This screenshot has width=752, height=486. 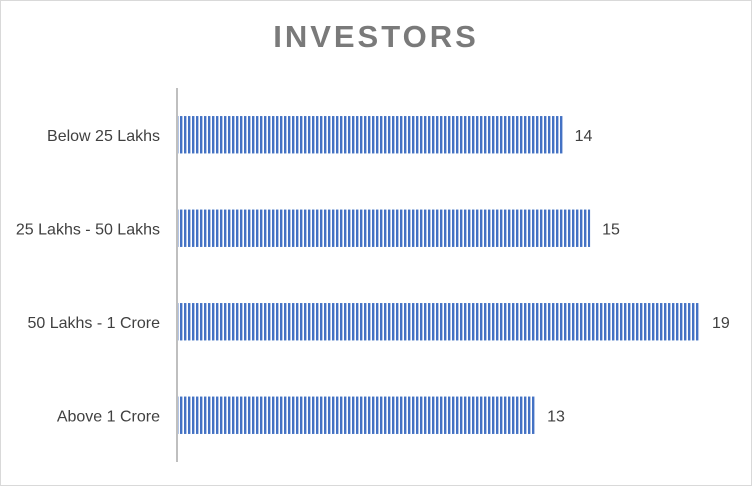 What do you see at coordinates (88, 229) in the screenshot?
I see `category-label-1: 25 Lakhs - 50 Lakhs` at bounding box center [88, 229].